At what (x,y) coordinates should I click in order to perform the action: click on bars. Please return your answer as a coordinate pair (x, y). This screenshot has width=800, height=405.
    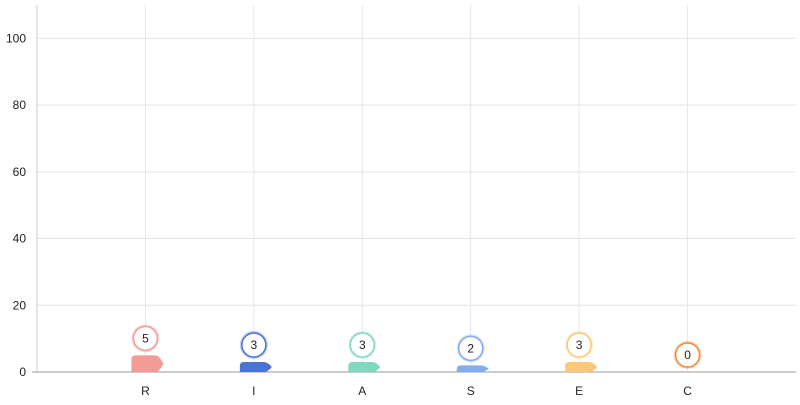
    Looking at the image, I should click on (364, 363).